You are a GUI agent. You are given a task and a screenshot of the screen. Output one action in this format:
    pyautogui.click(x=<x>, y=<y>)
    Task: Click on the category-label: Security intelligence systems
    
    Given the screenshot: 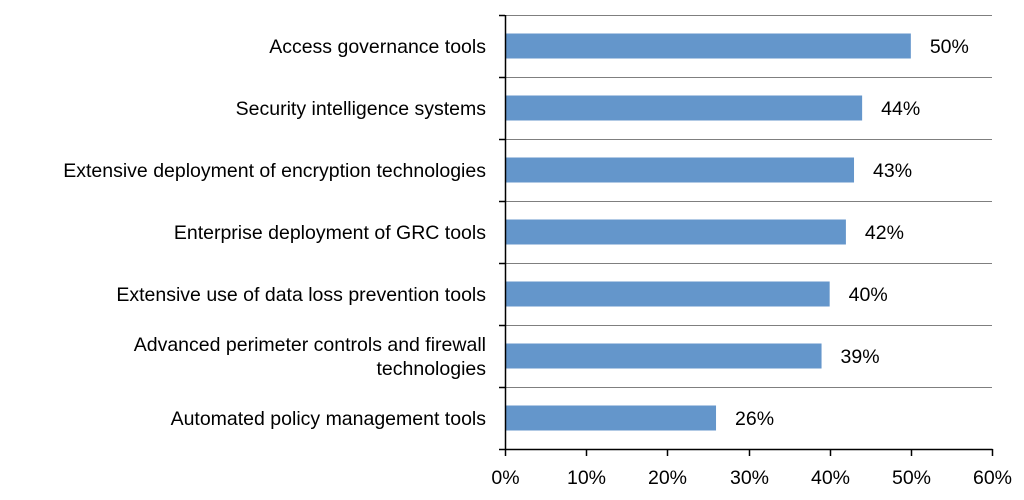 What is the action you would take?
    pyautogui.click(x=361, y=109)
    